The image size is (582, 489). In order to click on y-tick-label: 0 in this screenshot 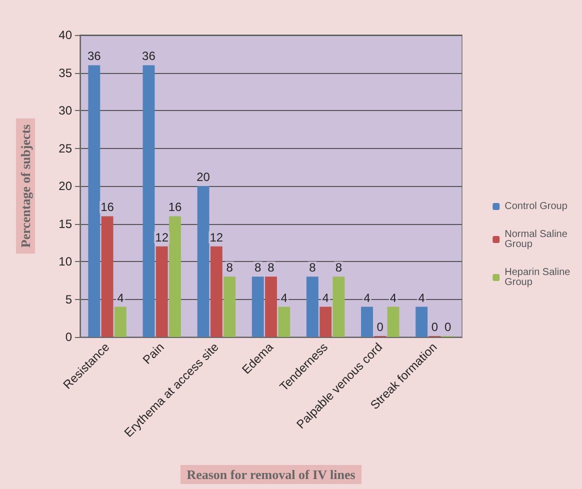, I will do `click(68, 337)`.